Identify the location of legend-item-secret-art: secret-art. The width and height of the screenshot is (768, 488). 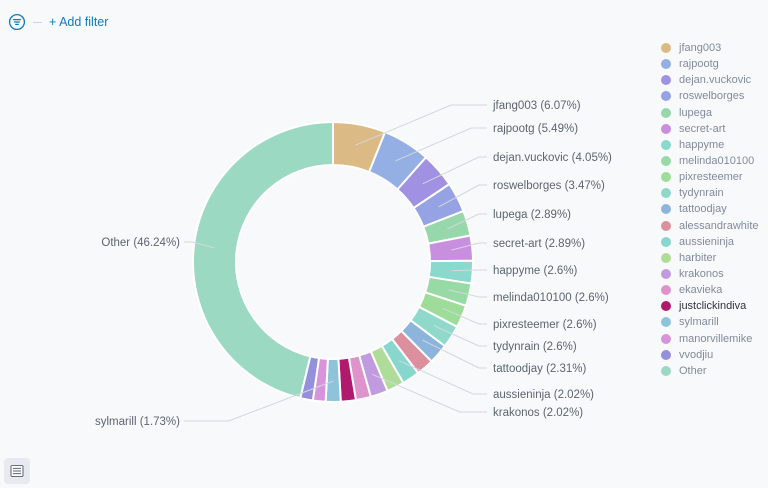
(710, 129).